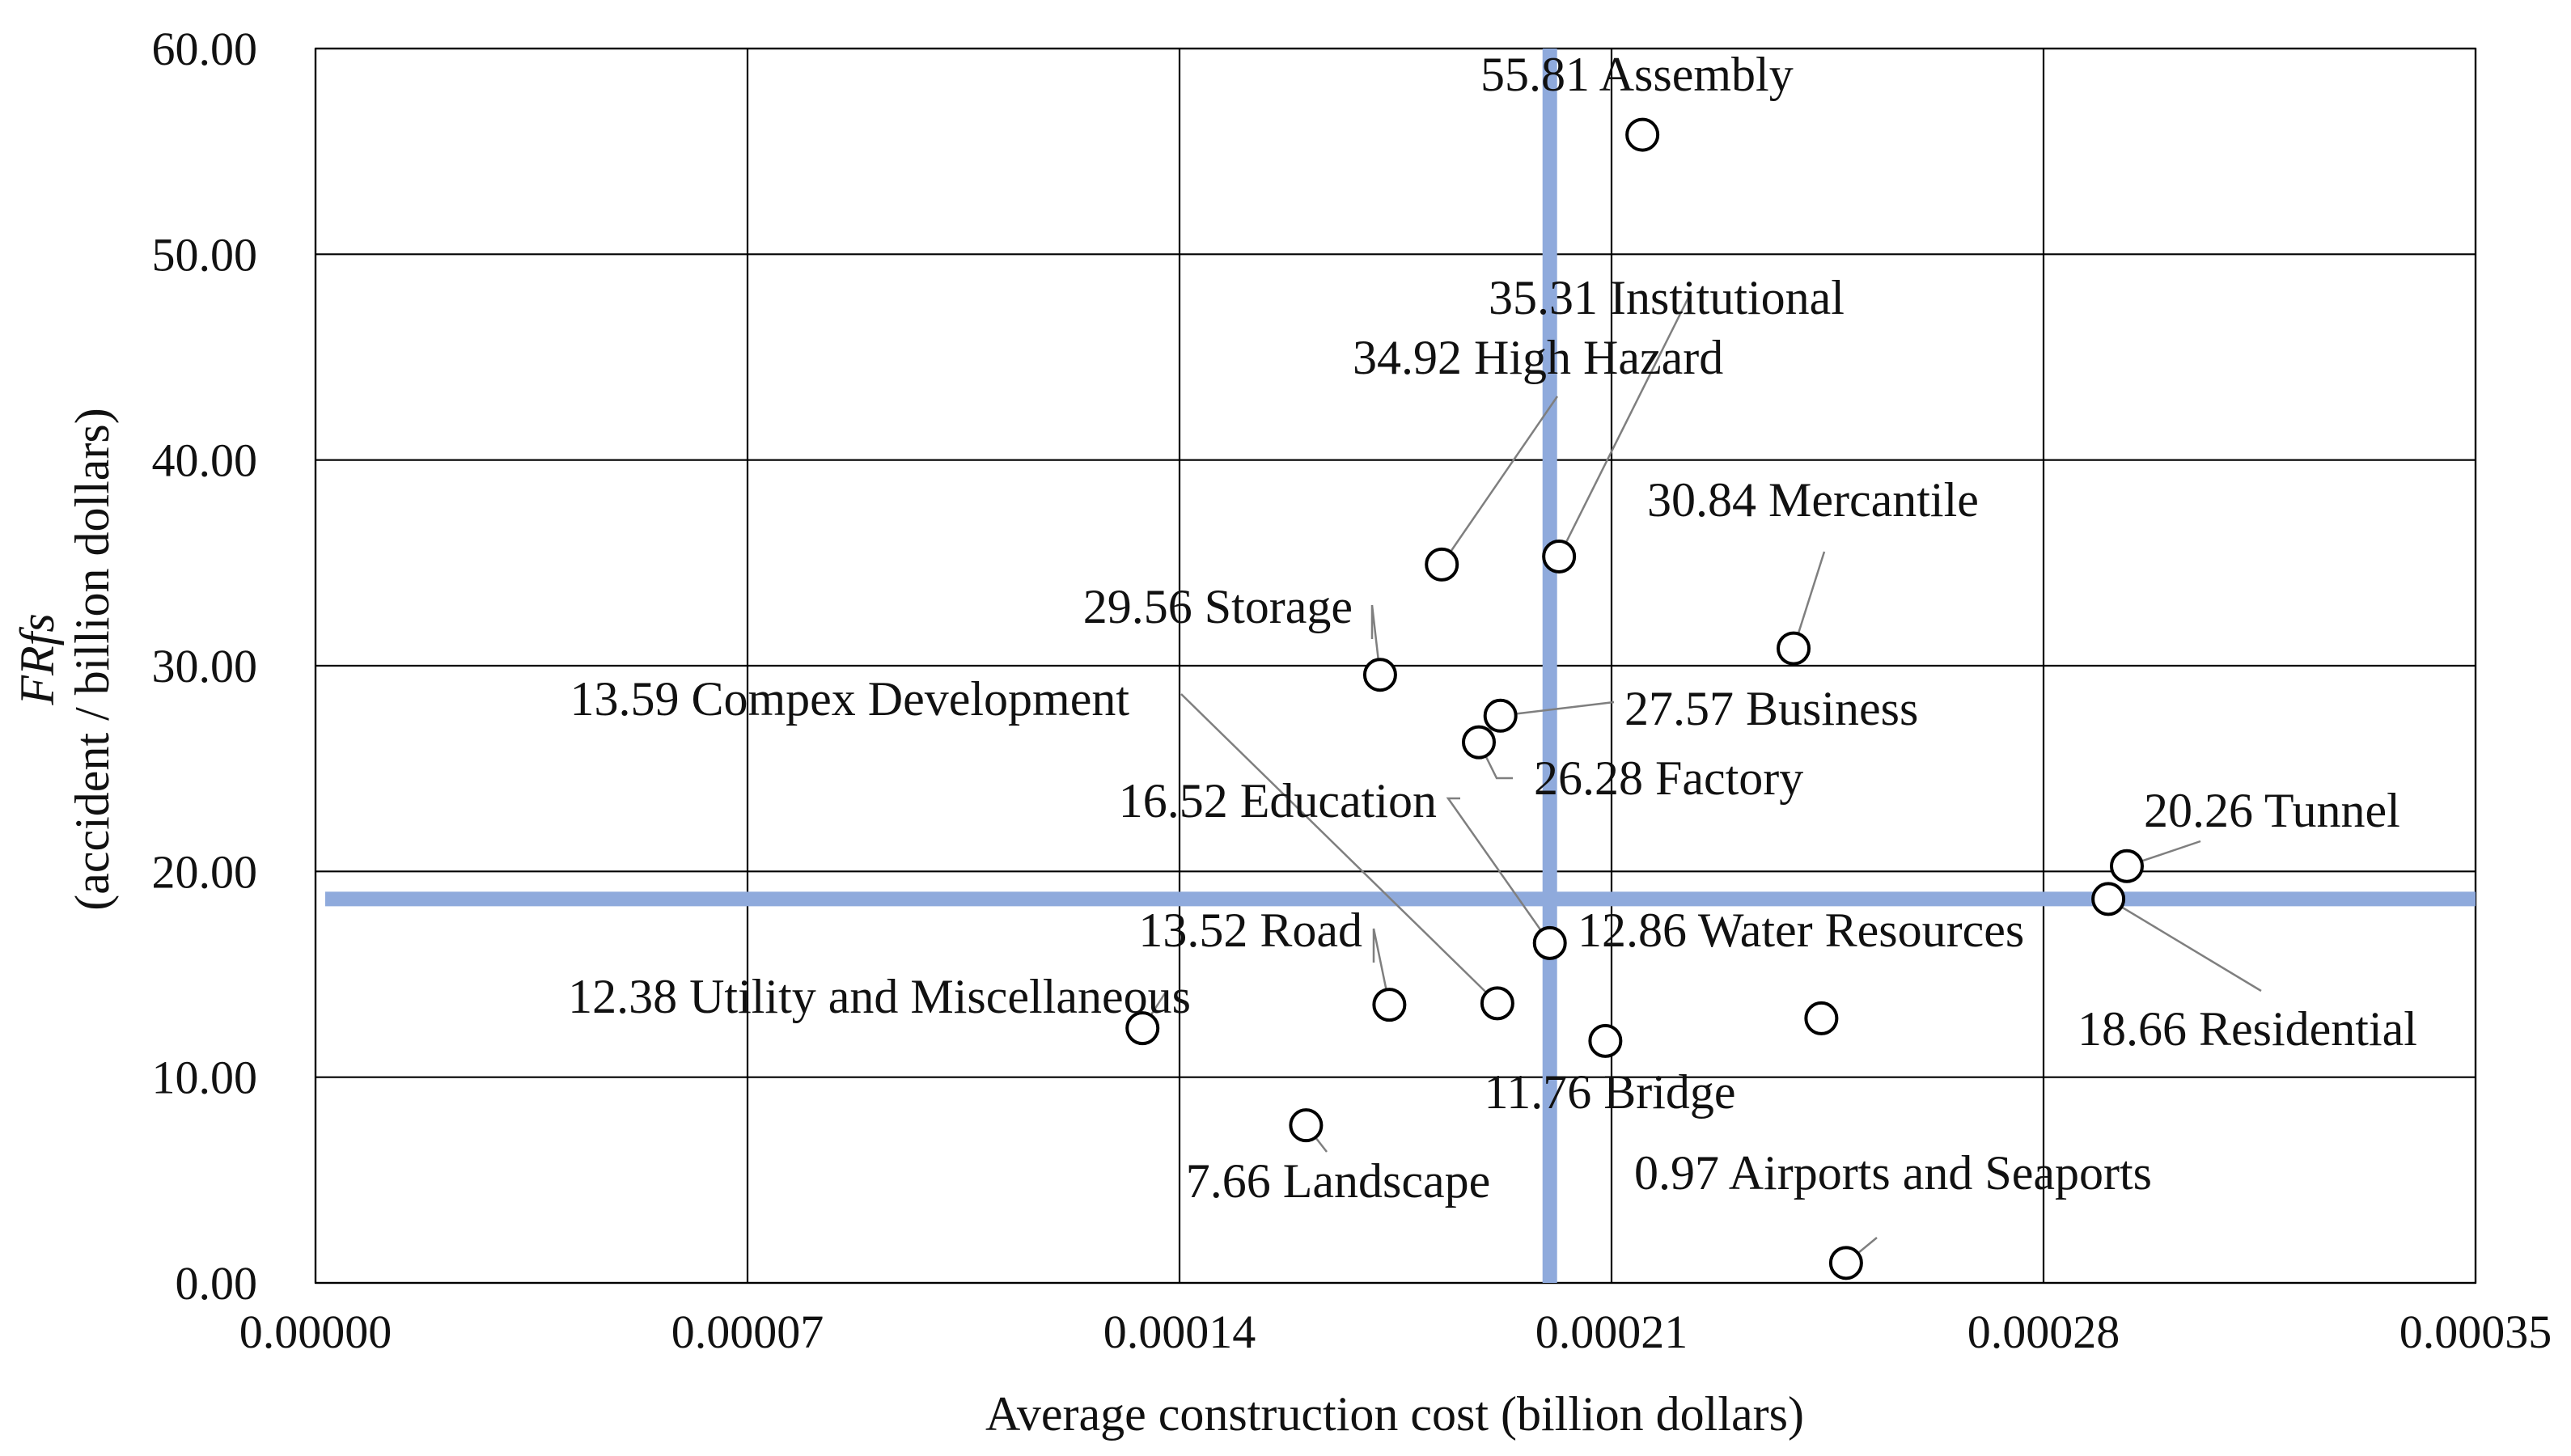 The height and width of the screenshot is (1456, 2571). What do you see at coordinates (747, 1332) in the screenshot?
I see `x-tick-label: 0.00007` at bounding box center [747, 1332].